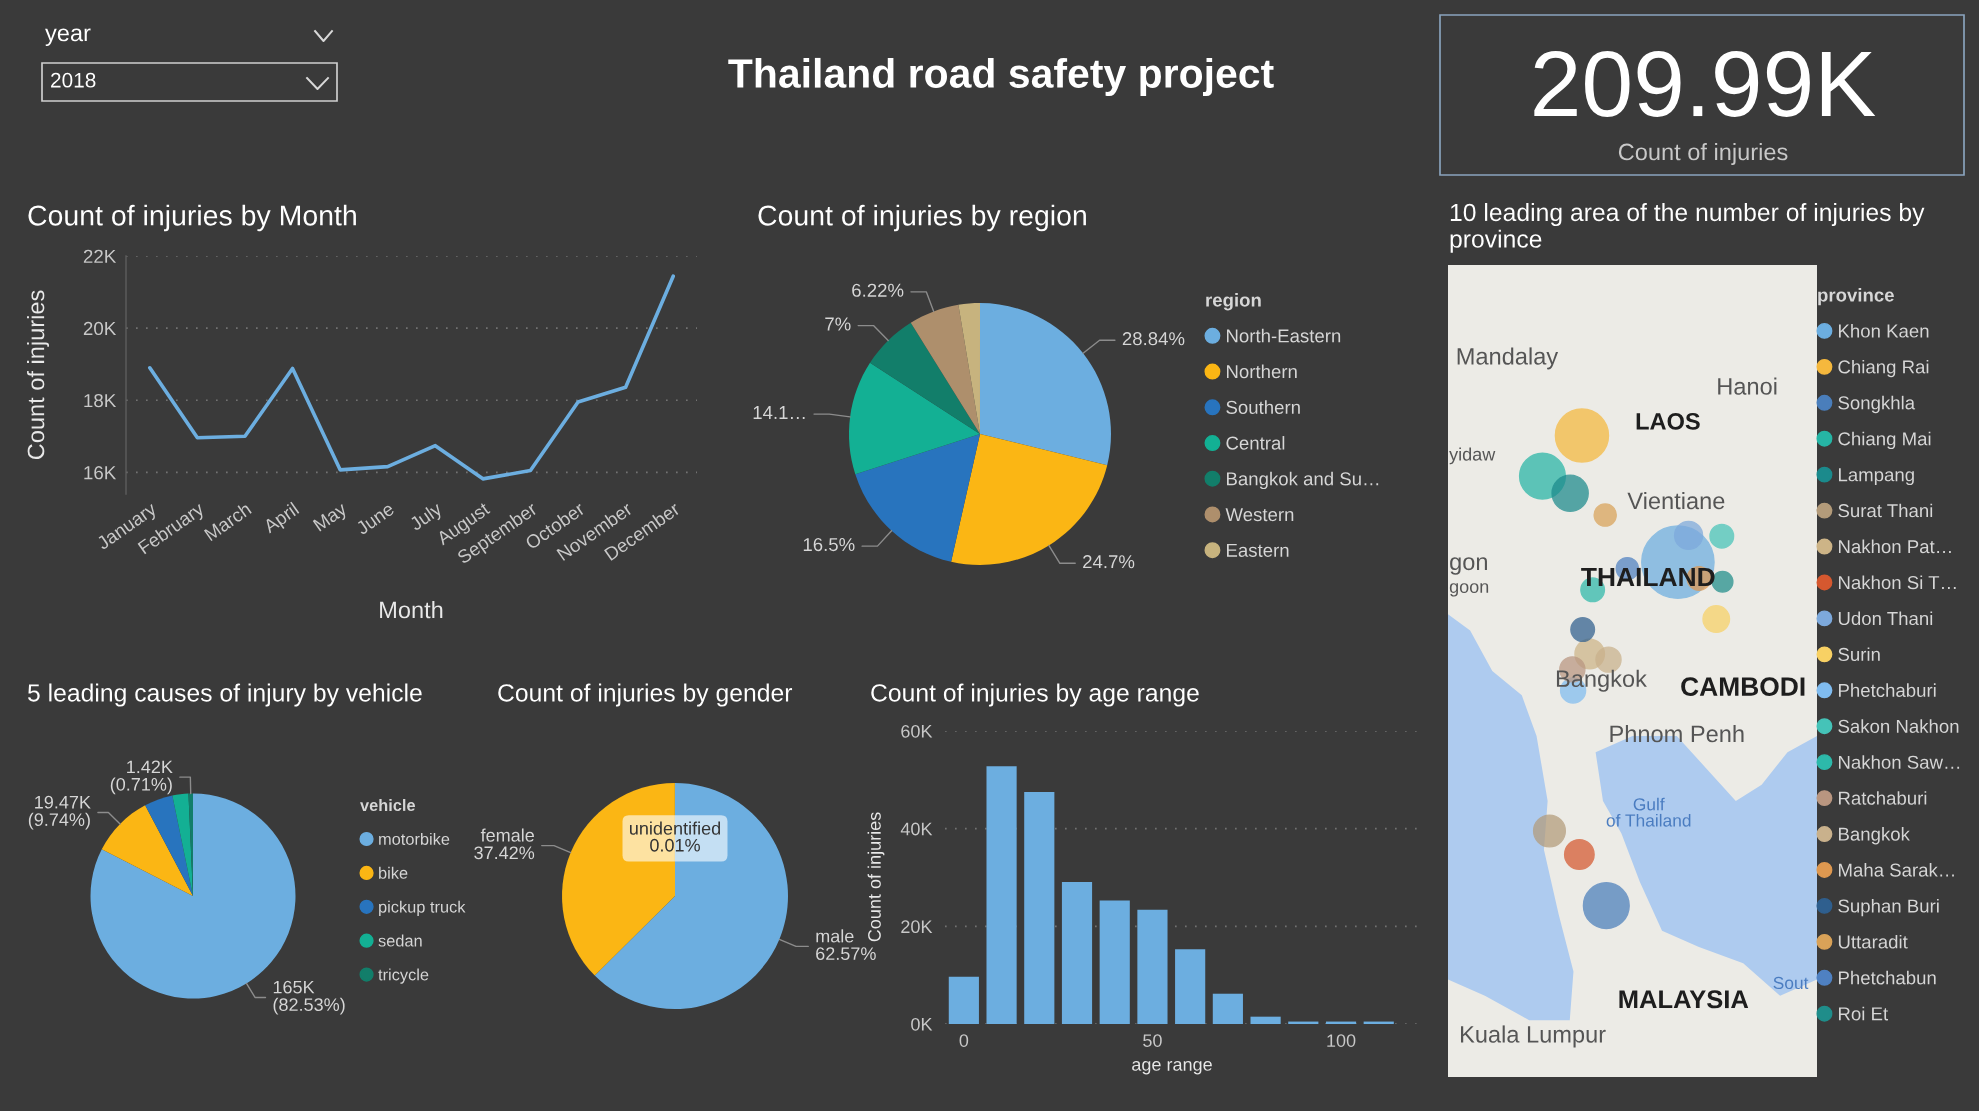 The width and height of the screenshot is (1979, 1111). What do you see at coordinates (1601, 680) in the screenshot?
I see `text: Bangkok` at bounding box center [1601, 680].